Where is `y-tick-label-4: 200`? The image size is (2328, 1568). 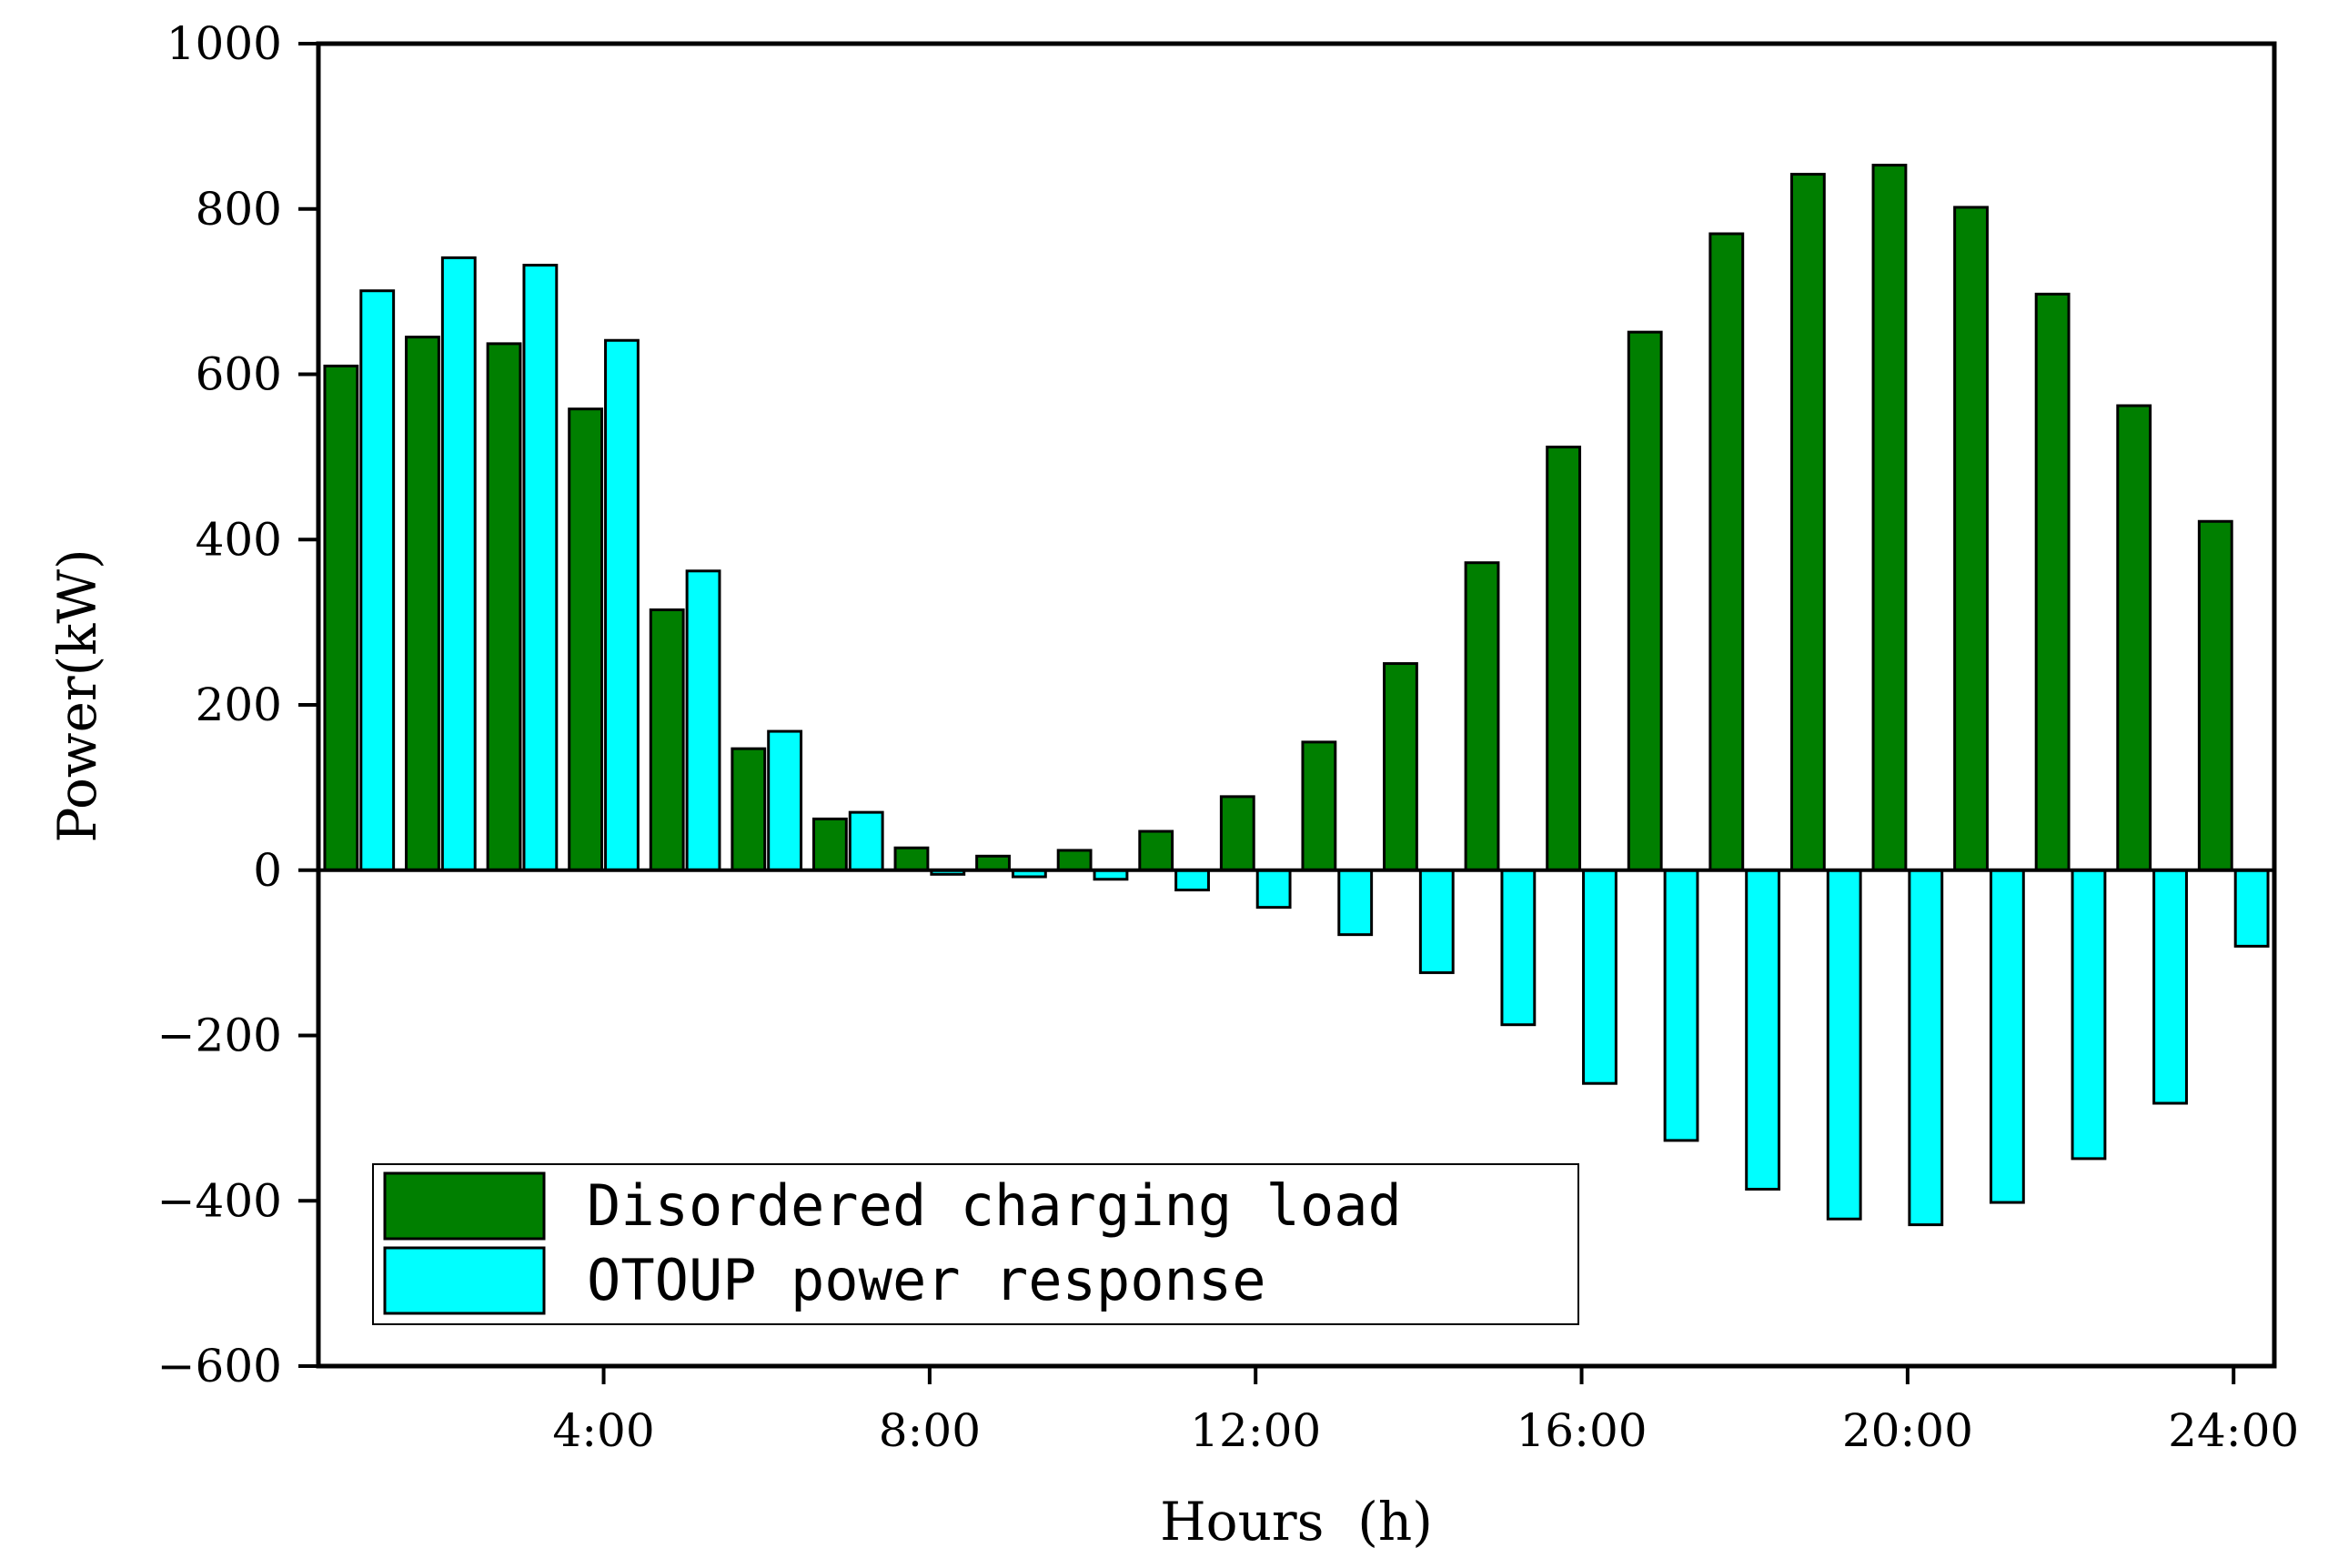
y-tick-label-4: 200 is located at coordinates (239, 704).